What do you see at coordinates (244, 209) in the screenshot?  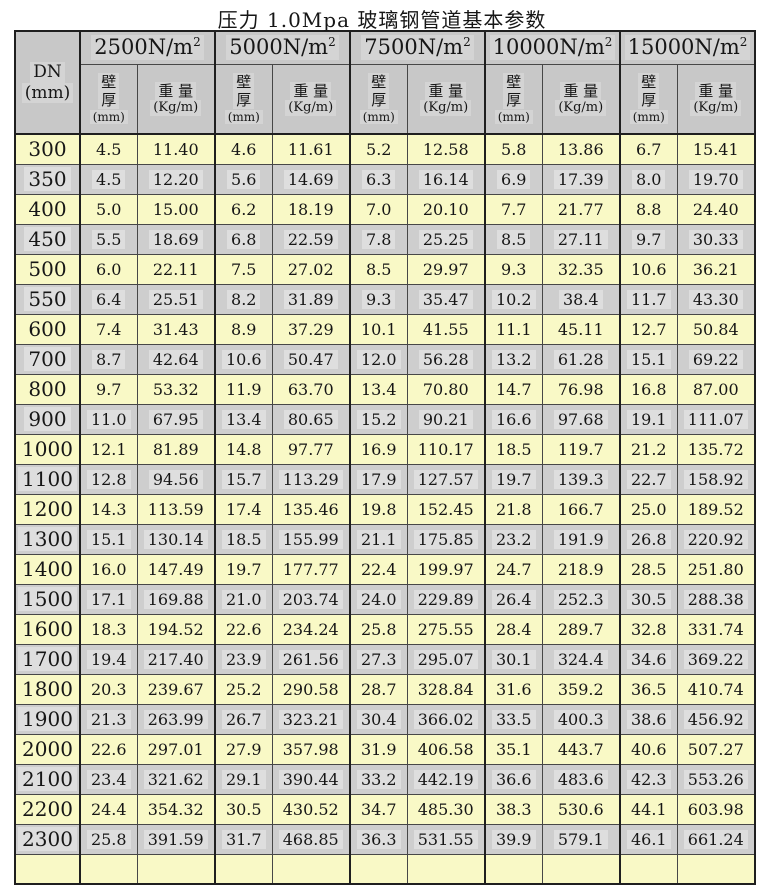 I see `wall-thickness-value: 6.2` at bounding box center [244, 209].